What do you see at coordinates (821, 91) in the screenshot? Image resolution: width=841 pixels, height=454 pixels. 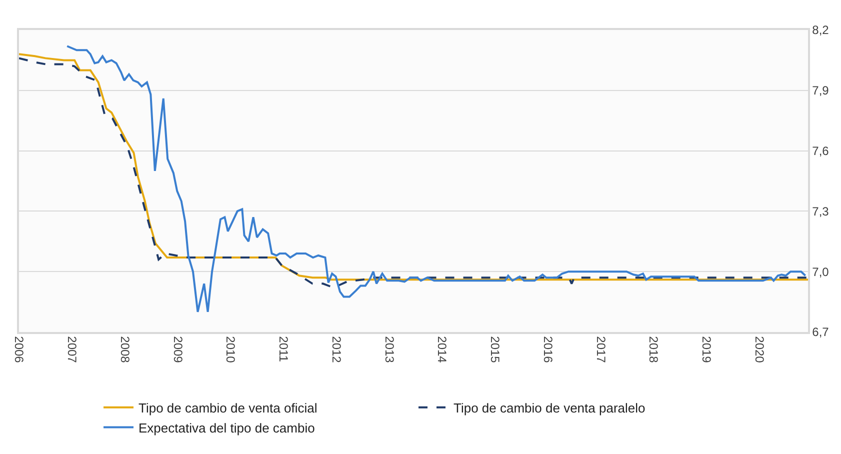 I see `y-tick-label: 7,9` at bounding box center [821, 91].